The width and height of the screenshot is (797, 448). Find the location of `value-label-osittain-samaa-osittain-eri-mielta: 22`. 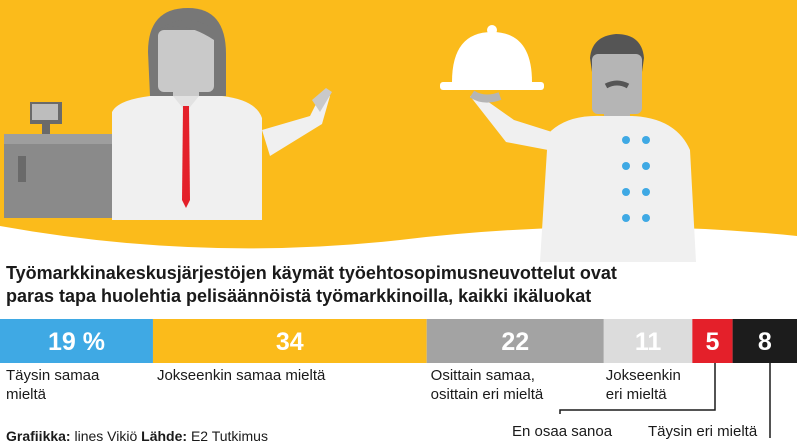

value-label-osittain-samaa-osittain-eri-mielta: 22 is located at coordinates (515, 342).